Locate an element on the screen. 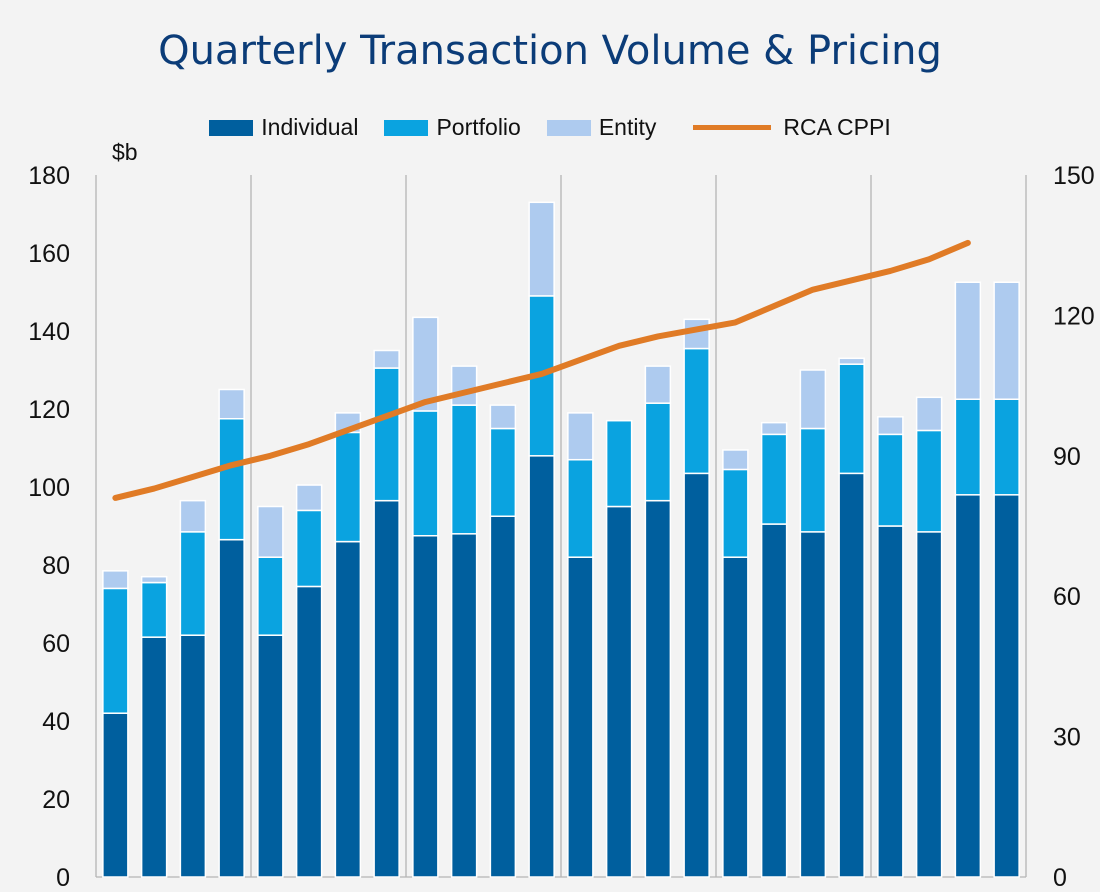 The width and height of the screenshot is (1100, 892). y2-tick-label: 90 is located at coordinates (1067, 457).